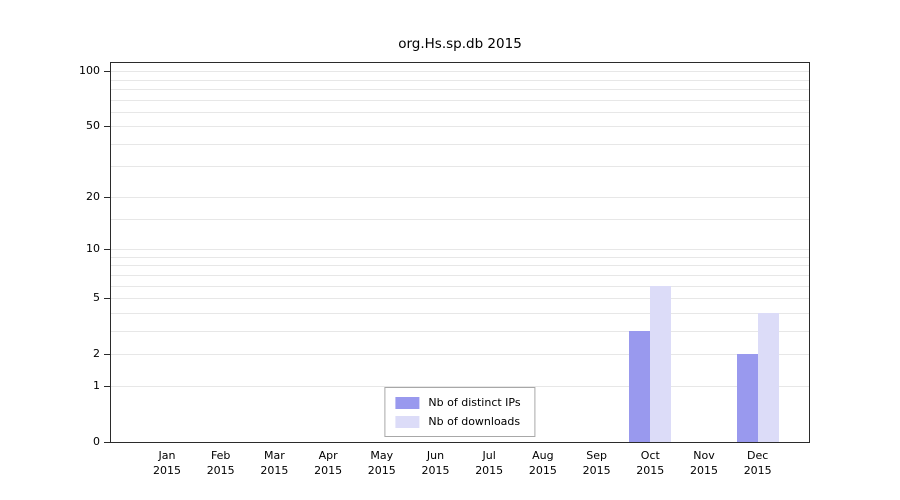 The width and height of the screenshot is (900, 500). What do you see at coordinates (460, 44) in the screenshot?
I see `chart-title: org.Hs.sp.db 2015` at bounding box center [460, 44].